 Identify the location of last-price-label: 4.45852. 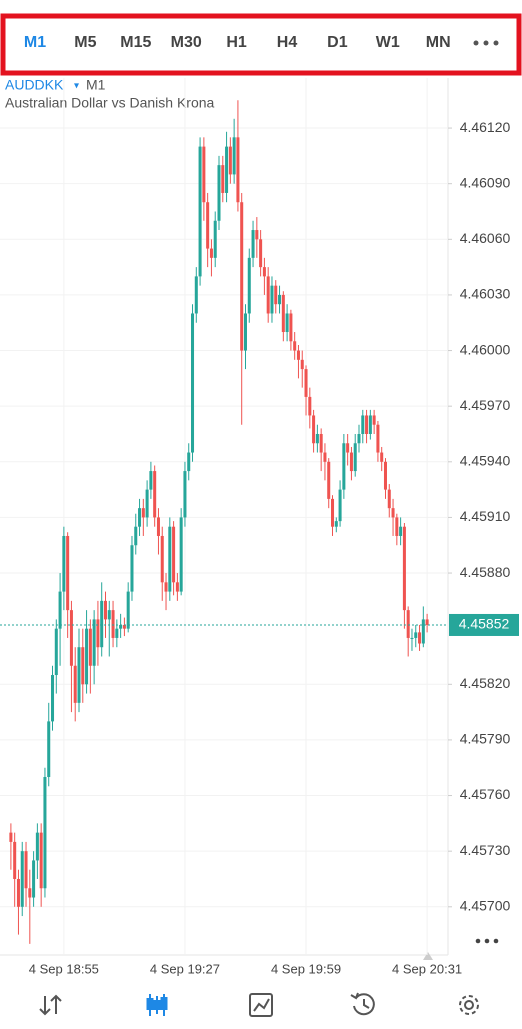
(484, 624).